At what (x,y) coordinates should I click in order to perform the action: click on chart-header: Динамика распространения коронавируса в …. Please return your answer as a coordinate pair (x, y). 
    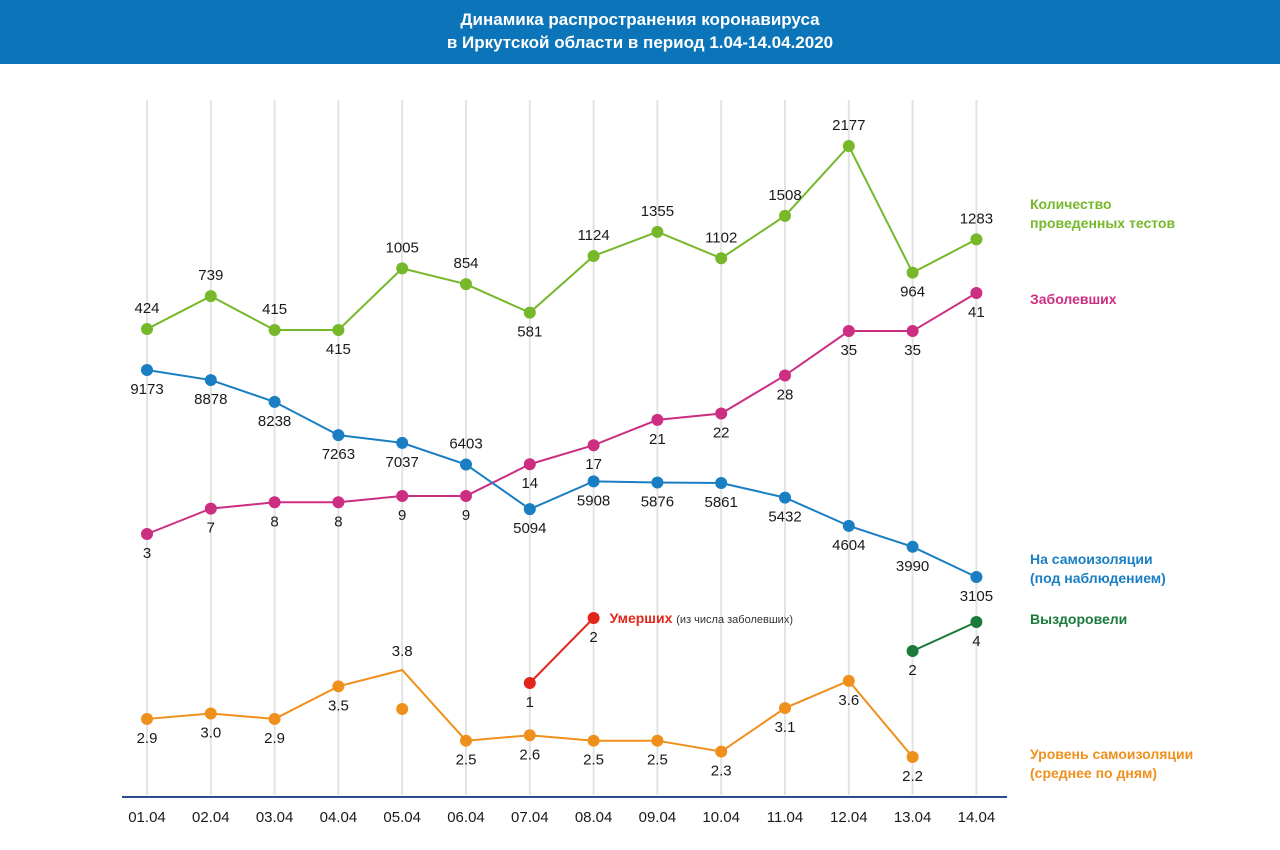
    Looking at the image, I should click on (640, 32).